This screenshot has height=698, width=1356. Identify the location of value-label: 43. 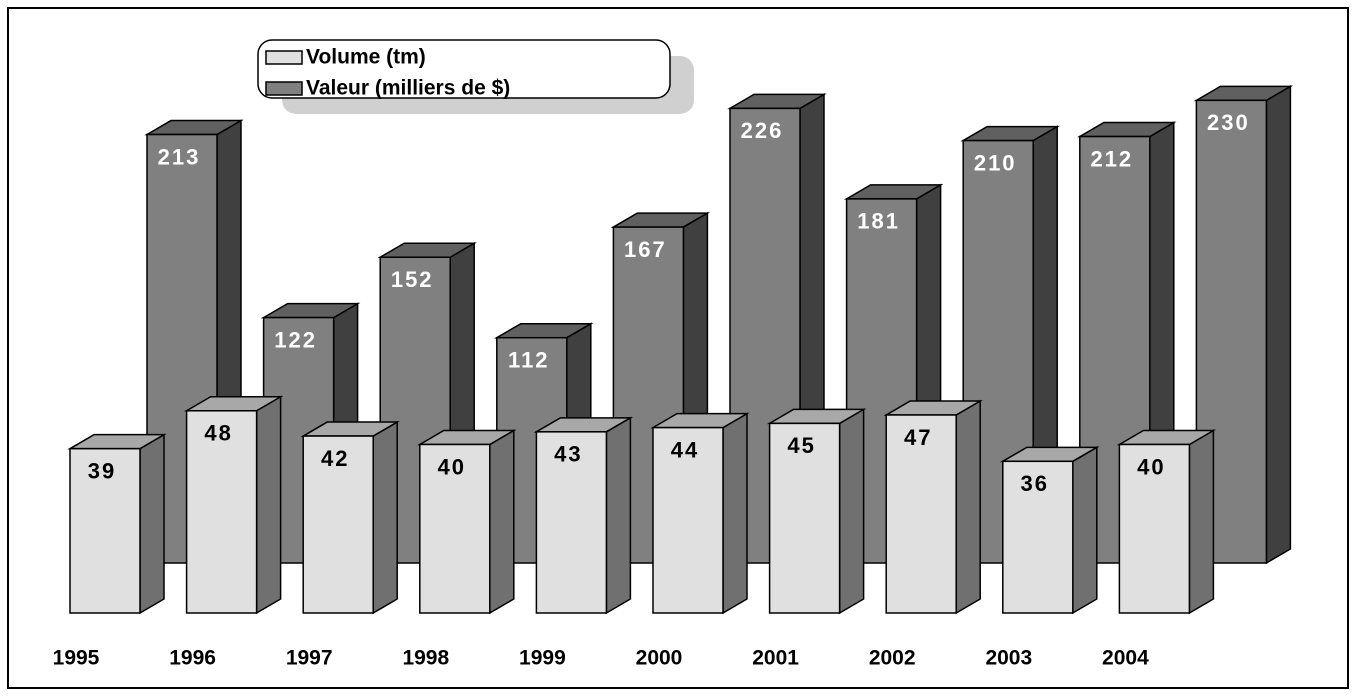
(568, 454).